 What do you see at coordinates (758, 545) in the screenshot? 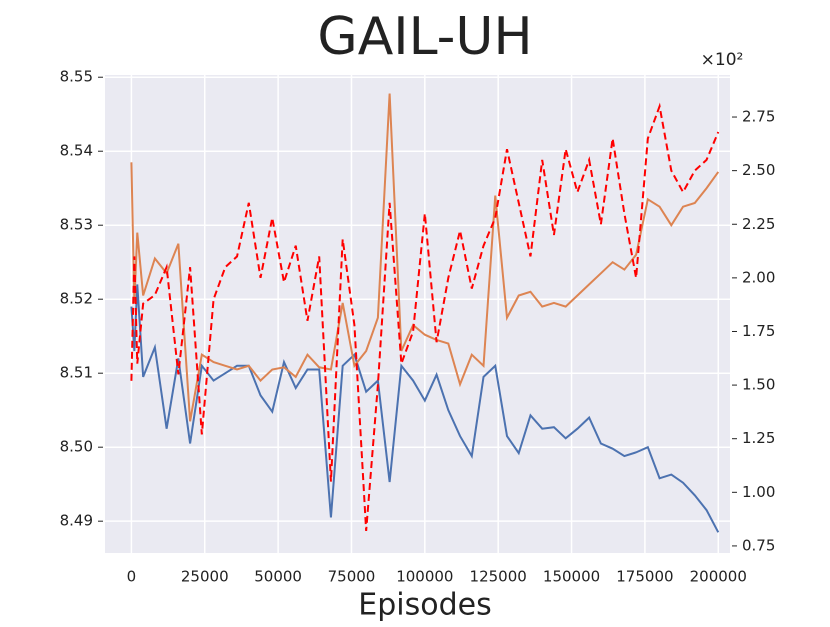
I see `y2-tick-label: 0.75` at bounding box center [758, 545].